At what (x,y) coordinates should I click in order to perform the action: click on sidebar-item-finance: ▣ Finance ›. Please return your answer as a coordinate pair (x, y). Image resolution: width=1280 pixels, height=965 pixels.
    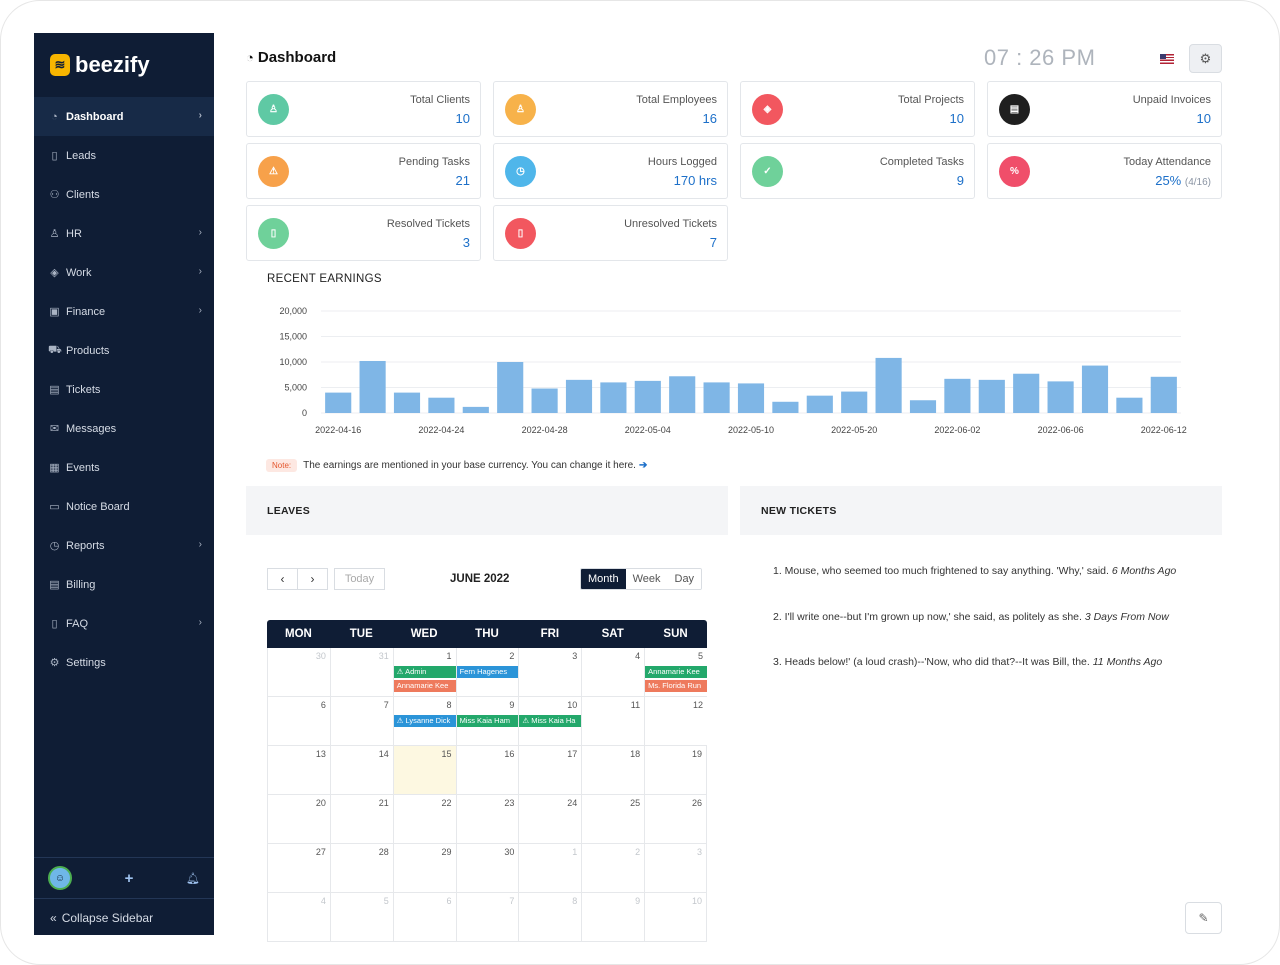
    Looking at the image, I should click on (124, 311).